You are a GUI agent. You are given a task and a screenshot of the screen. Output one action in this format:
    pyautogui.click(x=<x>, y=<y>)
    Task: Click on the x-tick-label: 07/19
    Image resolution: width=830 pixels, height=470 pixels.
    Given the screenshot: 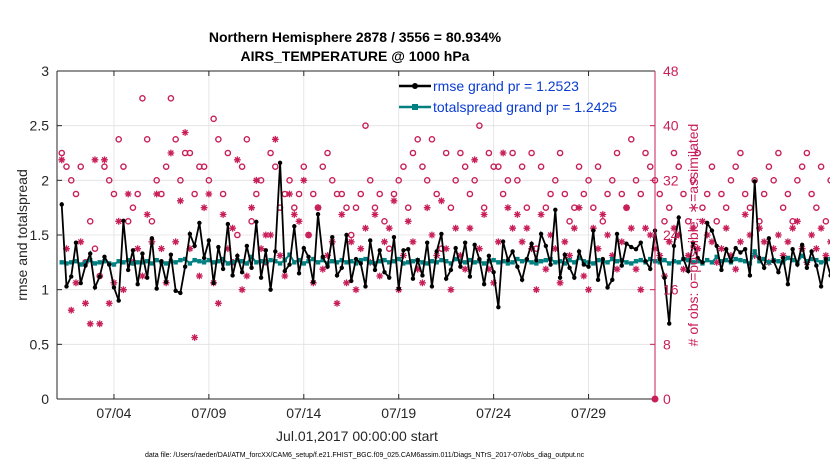 What is the action you would take?
    pyautogui.click(x=398, y=413)
    